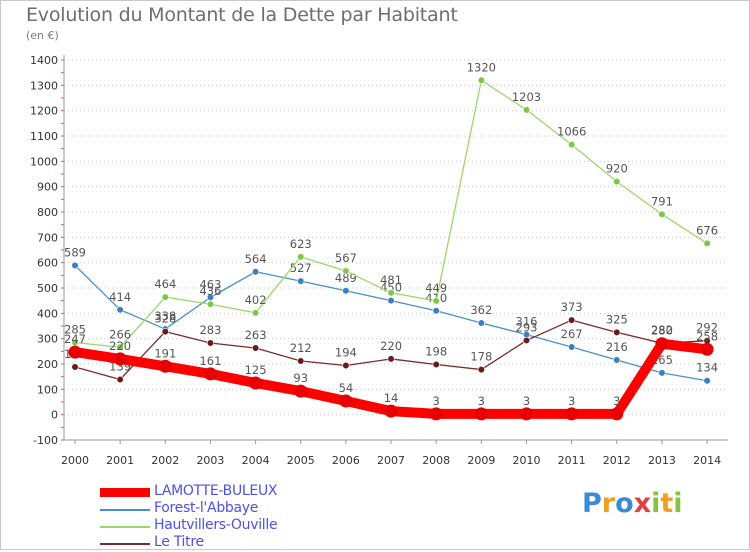  What do you see at coordinates (481, 67) in the screenshot?
I see `data-label: 1320` at bounding box center [481, 67].